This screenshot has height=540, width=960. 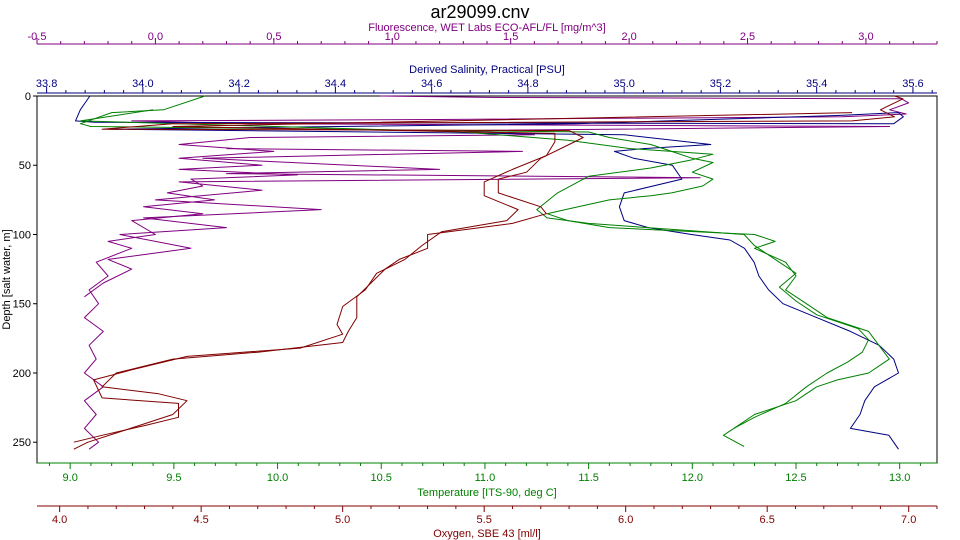 What do you see at coordinates (155, 37) in the screenshot?
I see `fluor-tick-label: 0.0` at bounding box center [155, 37].